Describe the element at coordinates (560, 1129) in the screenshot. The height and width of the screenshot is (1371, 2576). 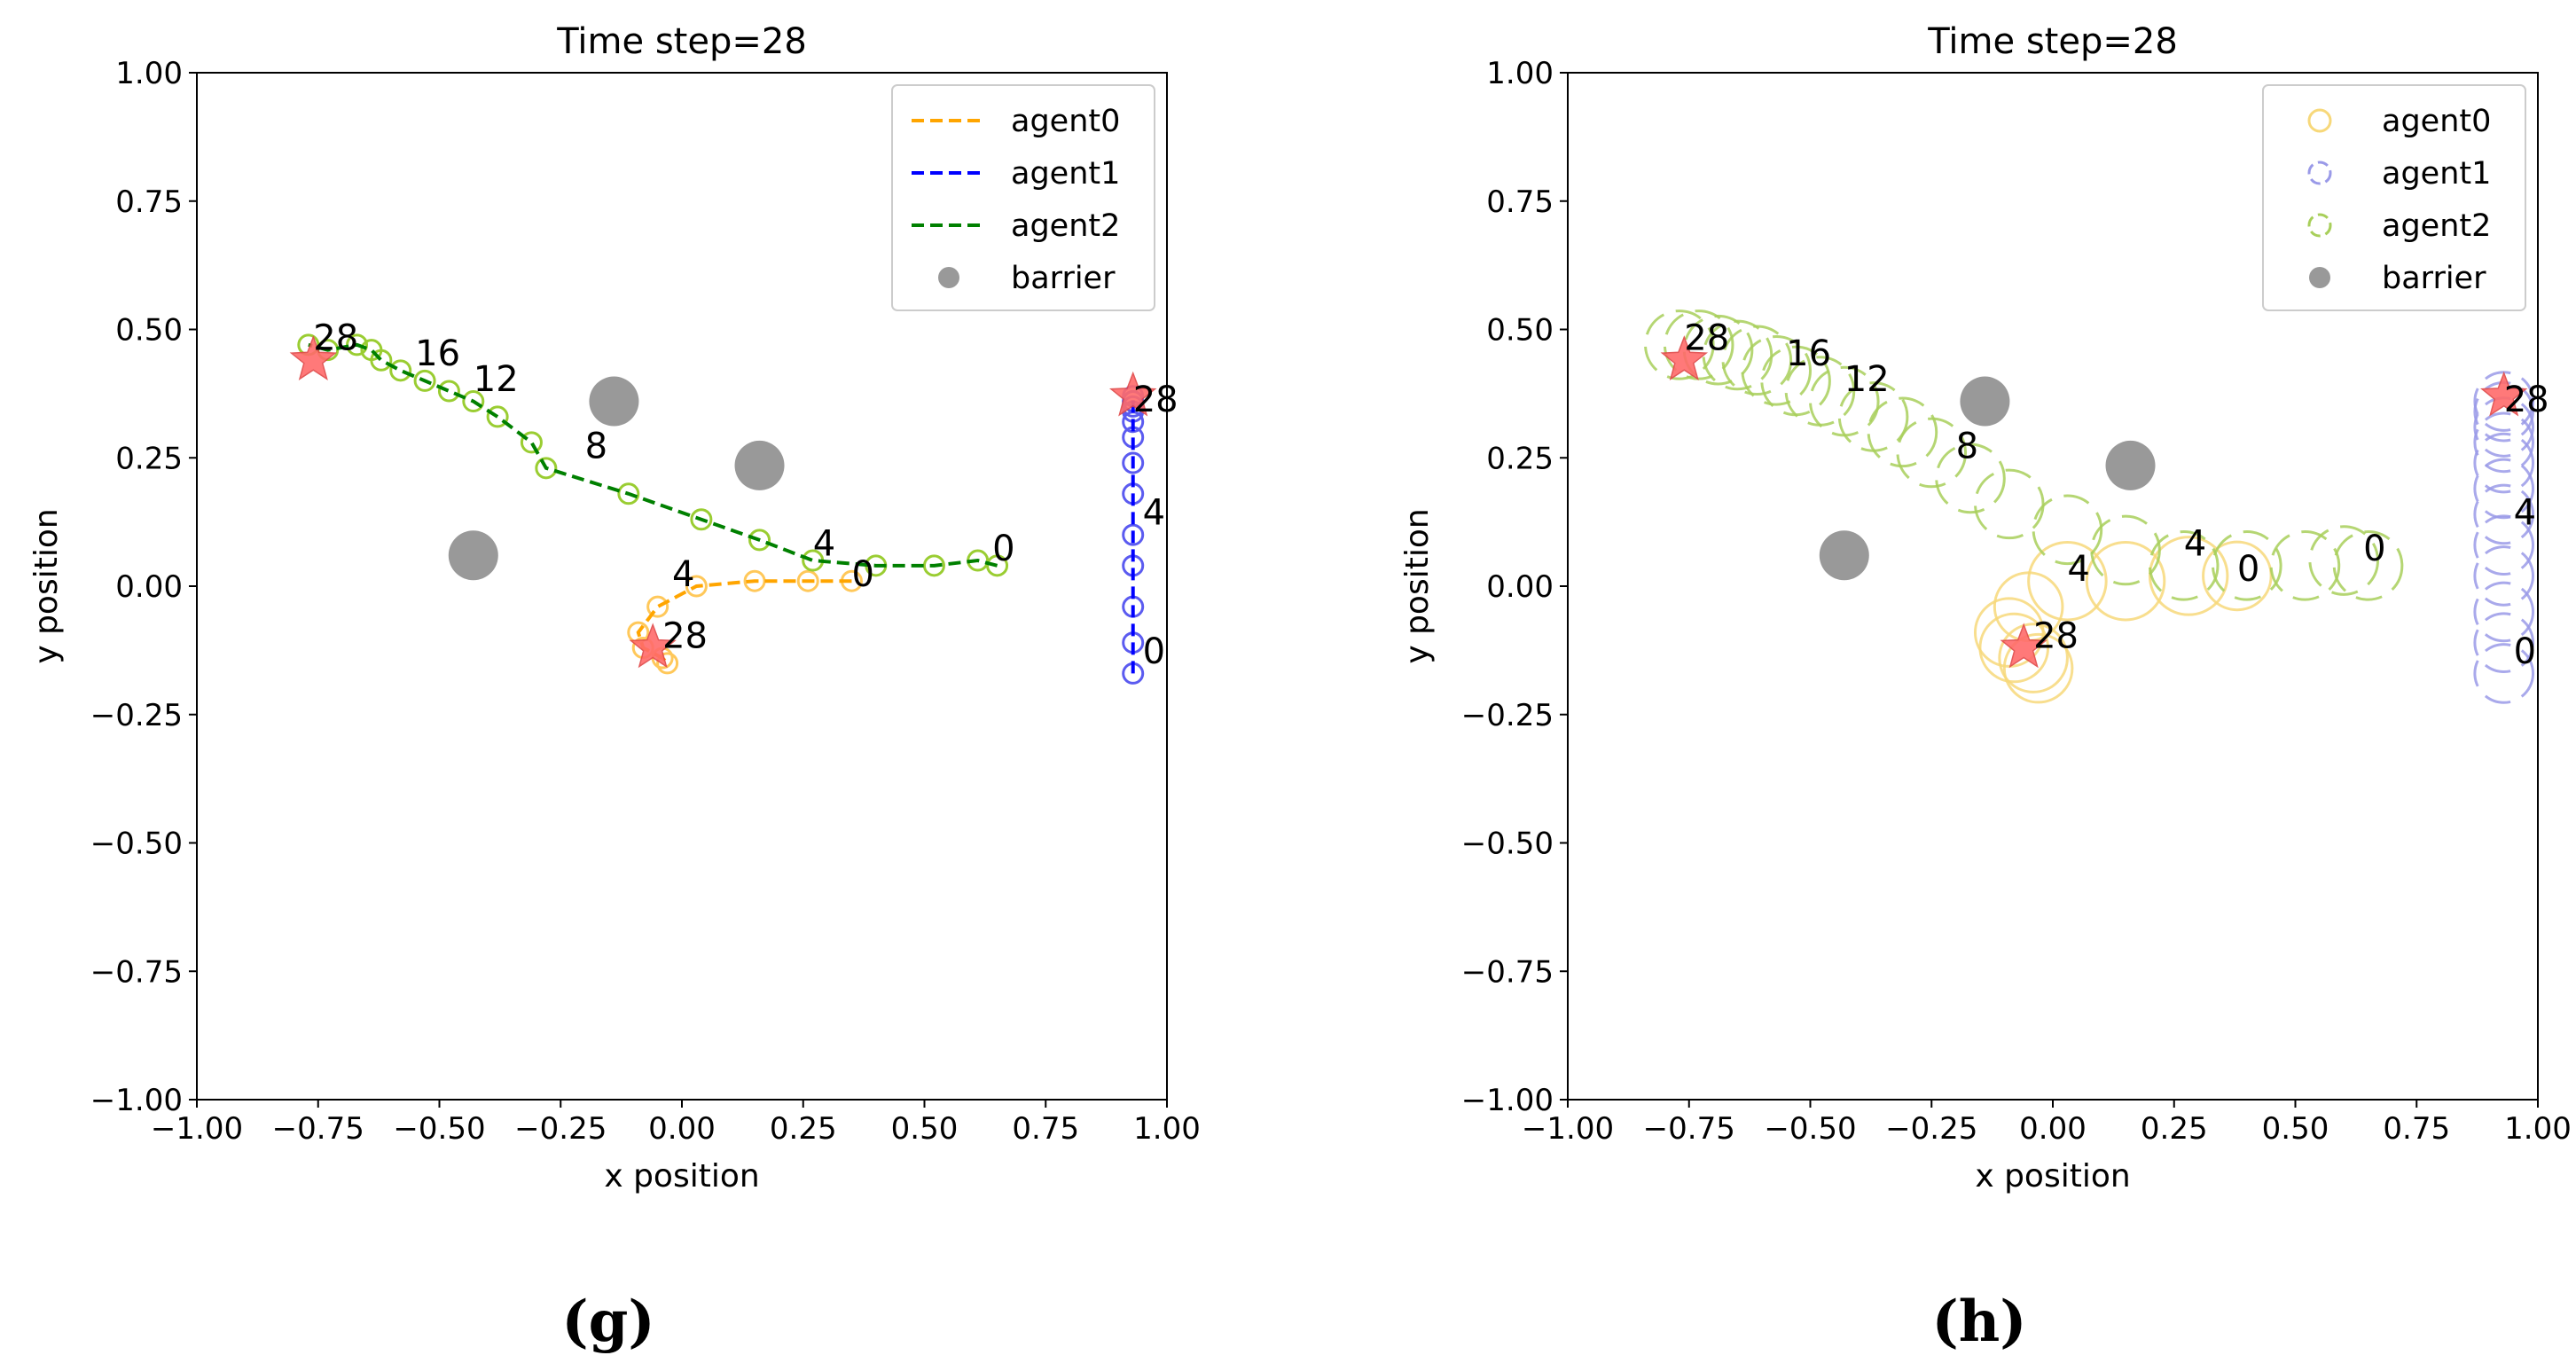
I see `x-tick-label: −0.25` at that location.